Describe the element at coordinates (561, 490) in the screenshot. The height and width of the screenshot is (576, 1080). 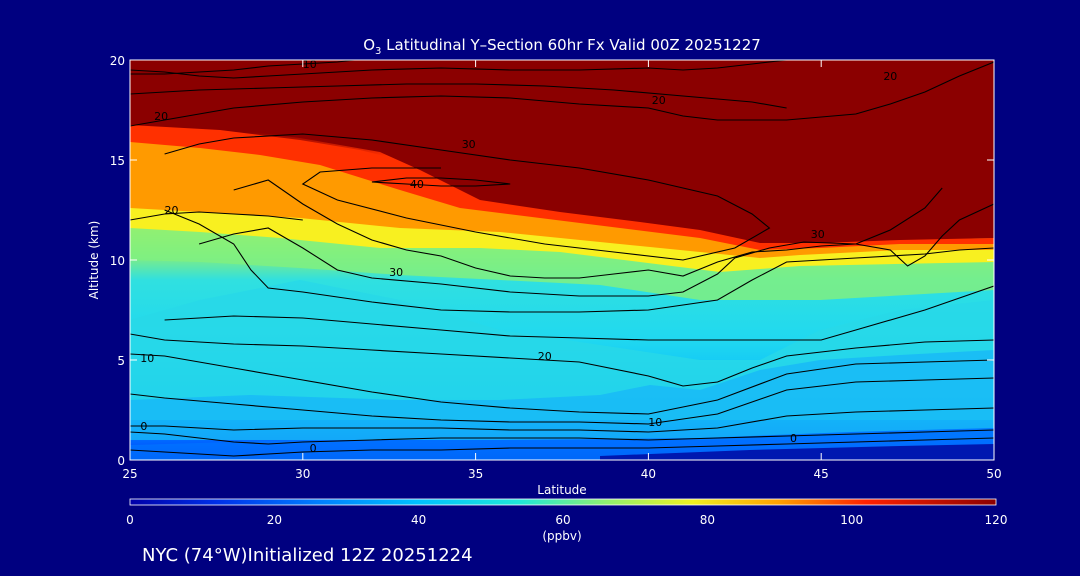
I see `x-axis-label: Latitude` at that location.